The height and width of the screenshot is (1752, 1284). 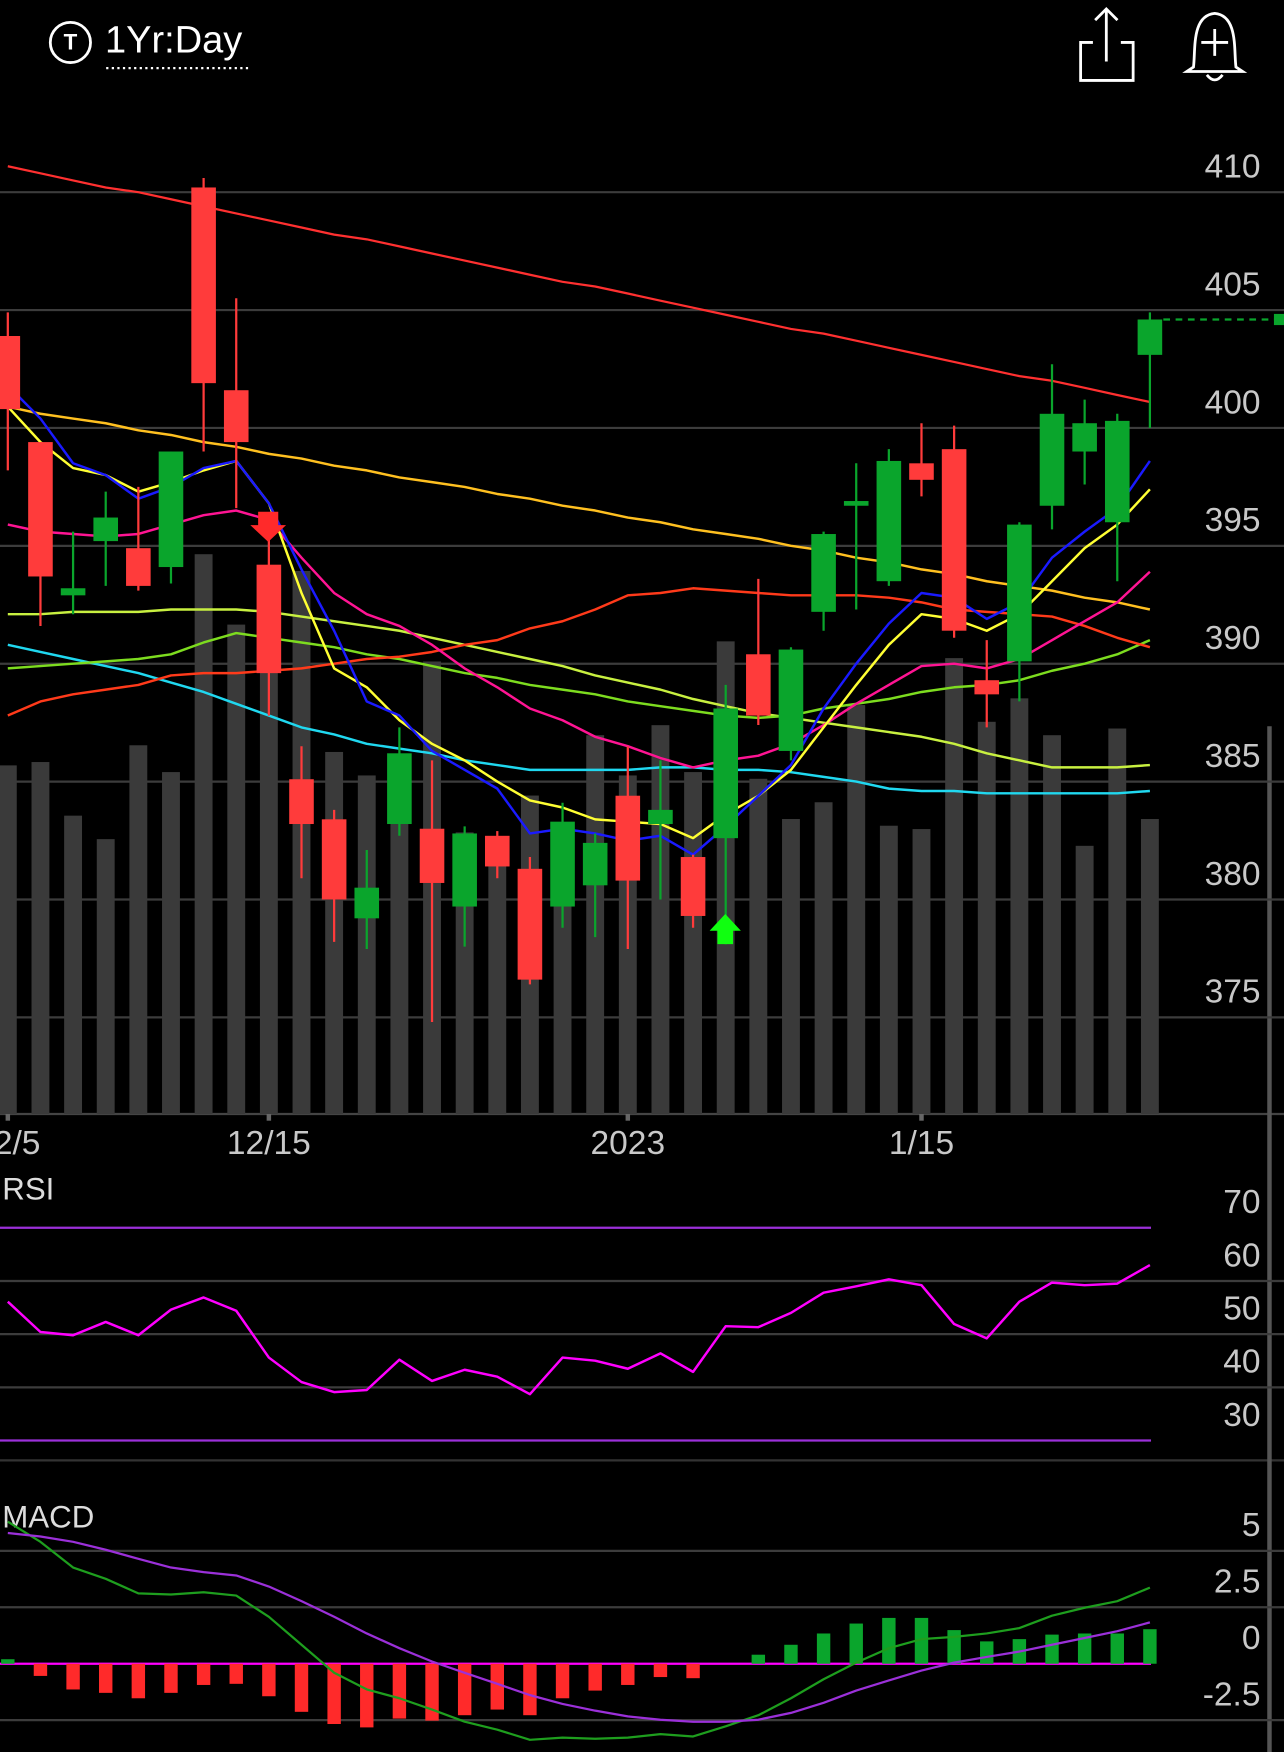 I want to click on panel-title: MACD, so click(x=48, y=1516).